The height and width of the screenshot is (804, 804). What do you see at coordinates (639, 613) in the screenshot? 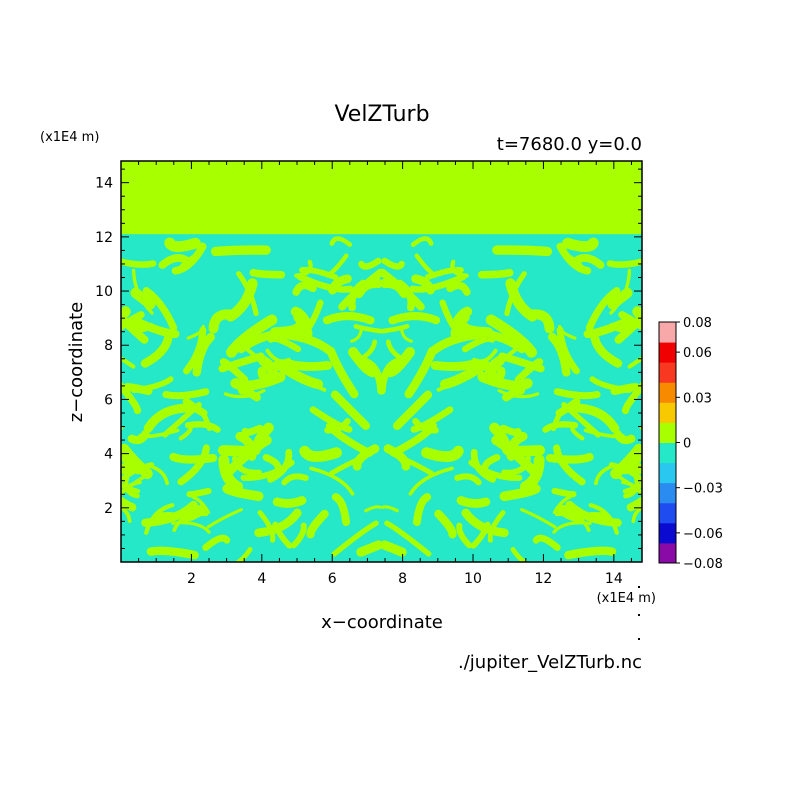
I see `axis-markers` at bounding box center [639, 613].